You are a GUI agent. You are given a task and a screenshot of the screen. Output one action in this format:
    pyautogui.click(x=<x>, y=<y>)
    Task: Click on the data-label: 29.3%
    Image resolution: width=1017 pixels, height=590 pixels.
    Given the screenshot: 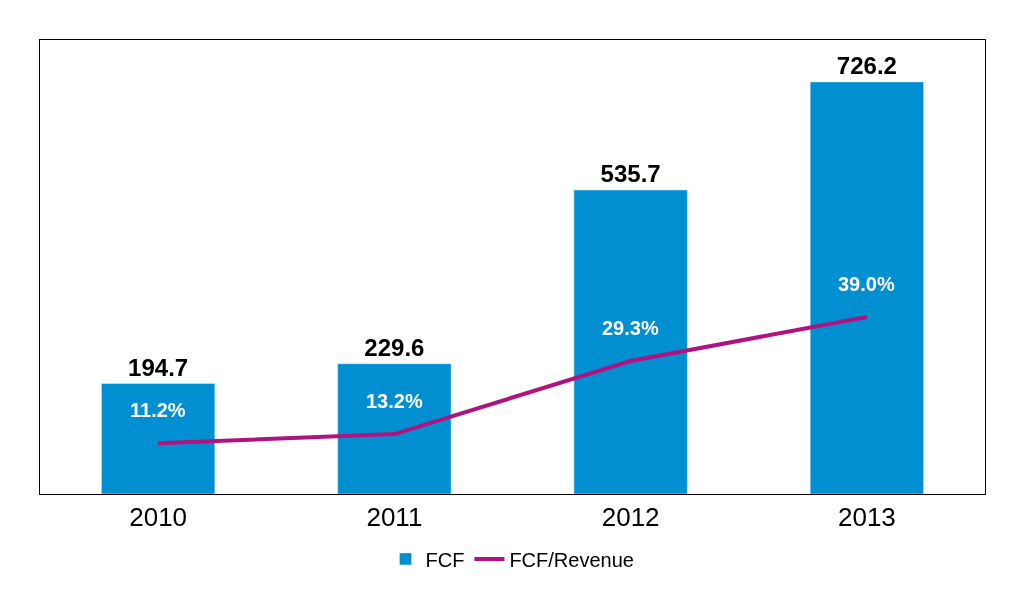 What is the action you would take?
    pyautogui.click(x=630, y=328)
    